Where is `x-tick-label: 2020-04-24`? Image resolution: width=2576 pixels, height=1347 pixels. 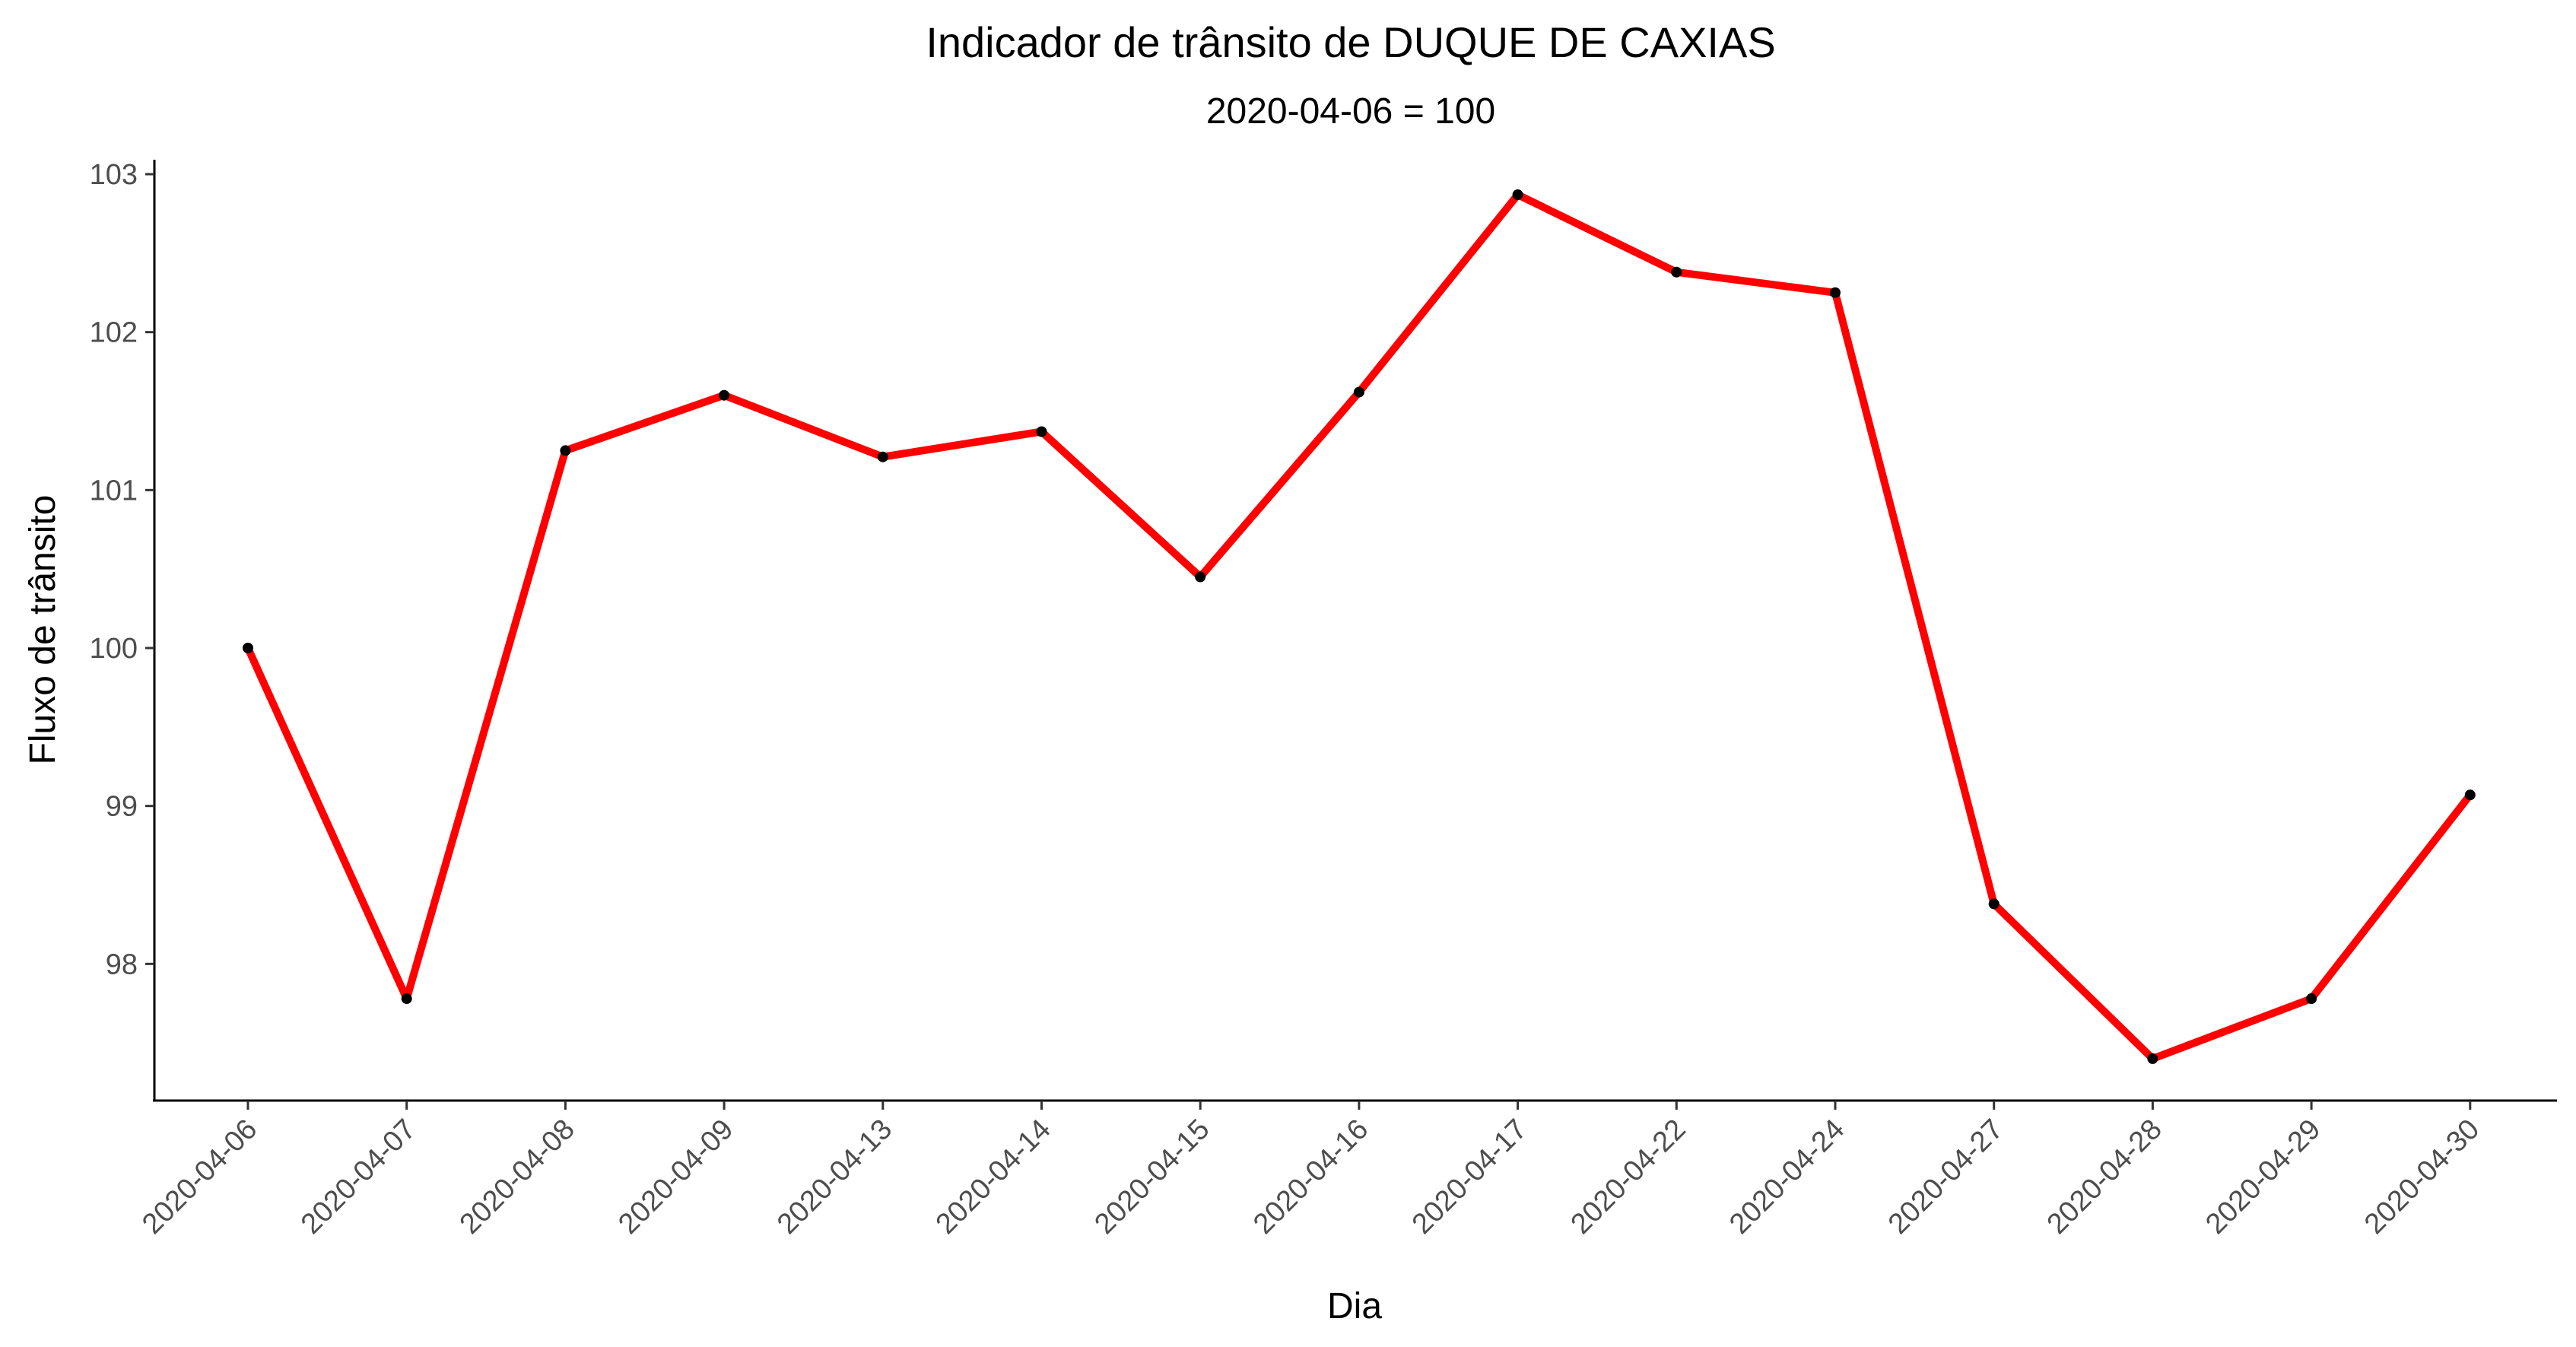 x-tick-label: 2020-04-24 is located at coordinates (1786, 1177).